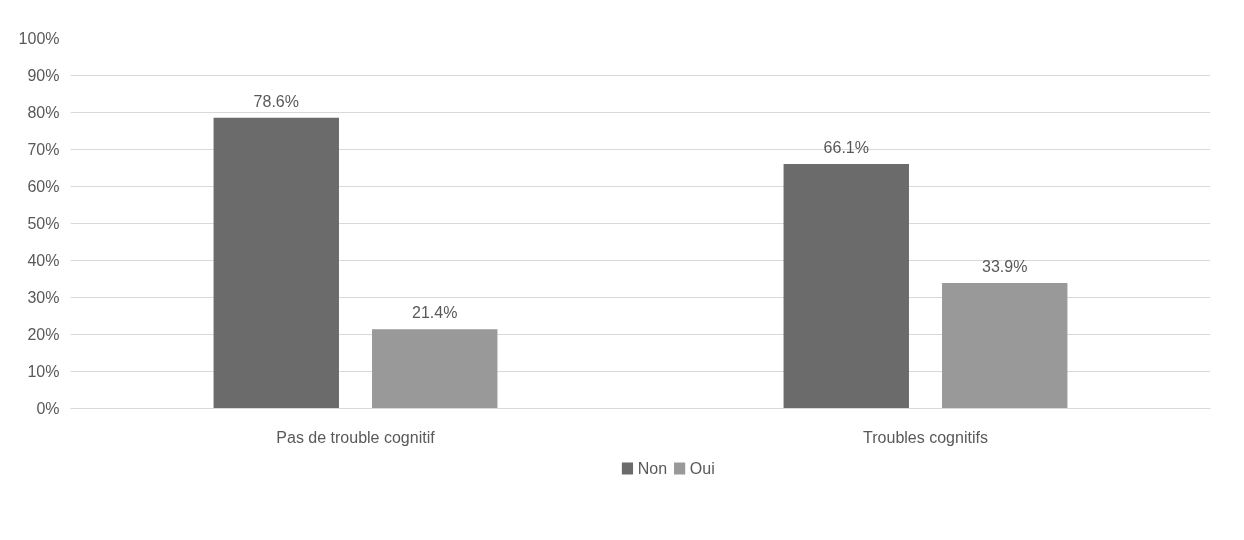 The height and width of the screenshot is (540, 1244). Describe the element at coordinates (43, 371) in the screenshot. I see `y-tick-label: 10%` at that location.